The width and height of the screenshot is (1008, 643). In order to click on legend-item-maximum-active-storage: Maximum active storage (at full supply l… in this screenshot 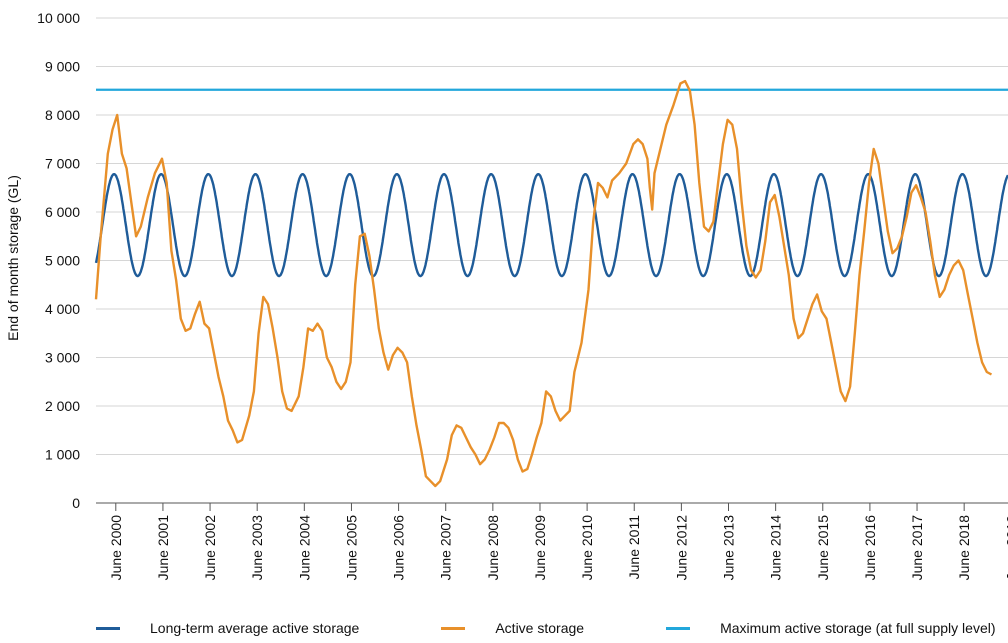, I will do `click(831, 628)`.